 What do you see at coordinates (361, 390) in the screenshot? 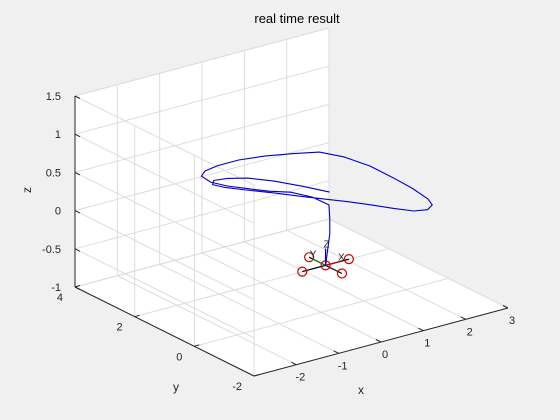
I see `x-axis-label: x` at bounding box center [361, 390].